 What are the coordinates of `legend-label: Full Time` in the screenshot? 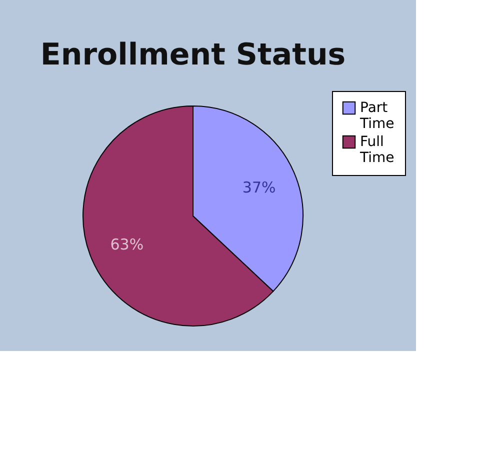 It's located at (376, 150).